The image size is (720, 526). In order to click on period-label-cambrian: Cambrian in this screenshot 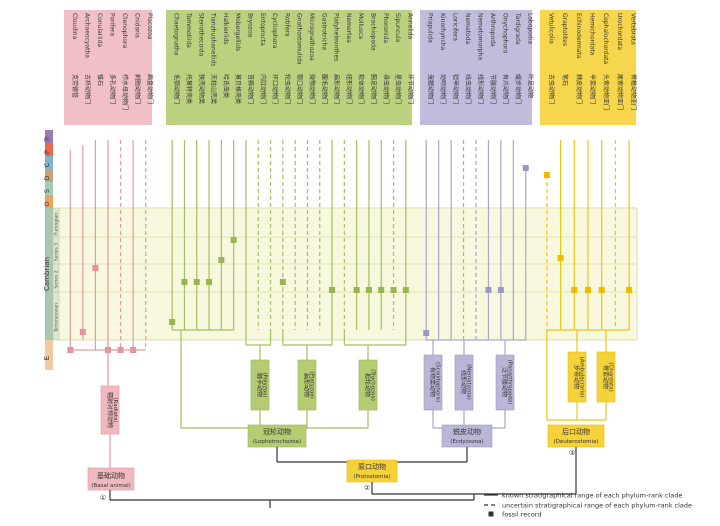, I will do `click(47, 274)`.